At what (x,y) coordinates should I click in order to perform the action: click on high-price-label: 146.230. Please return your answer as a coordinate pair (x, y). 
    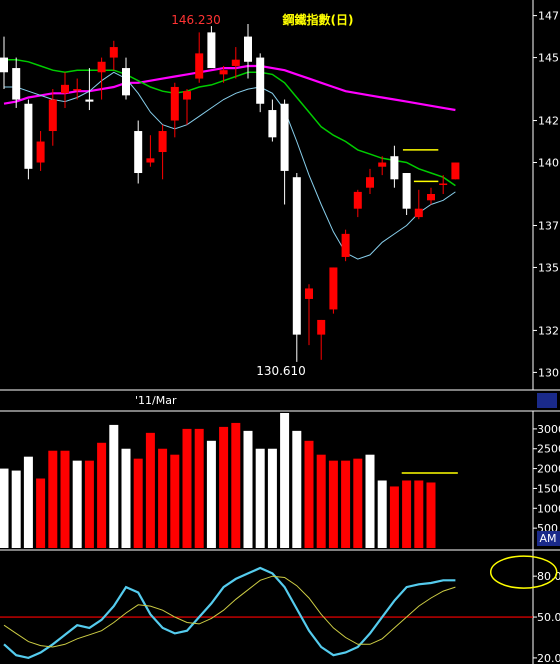
    Looking at the image, I should click on (196, 20).